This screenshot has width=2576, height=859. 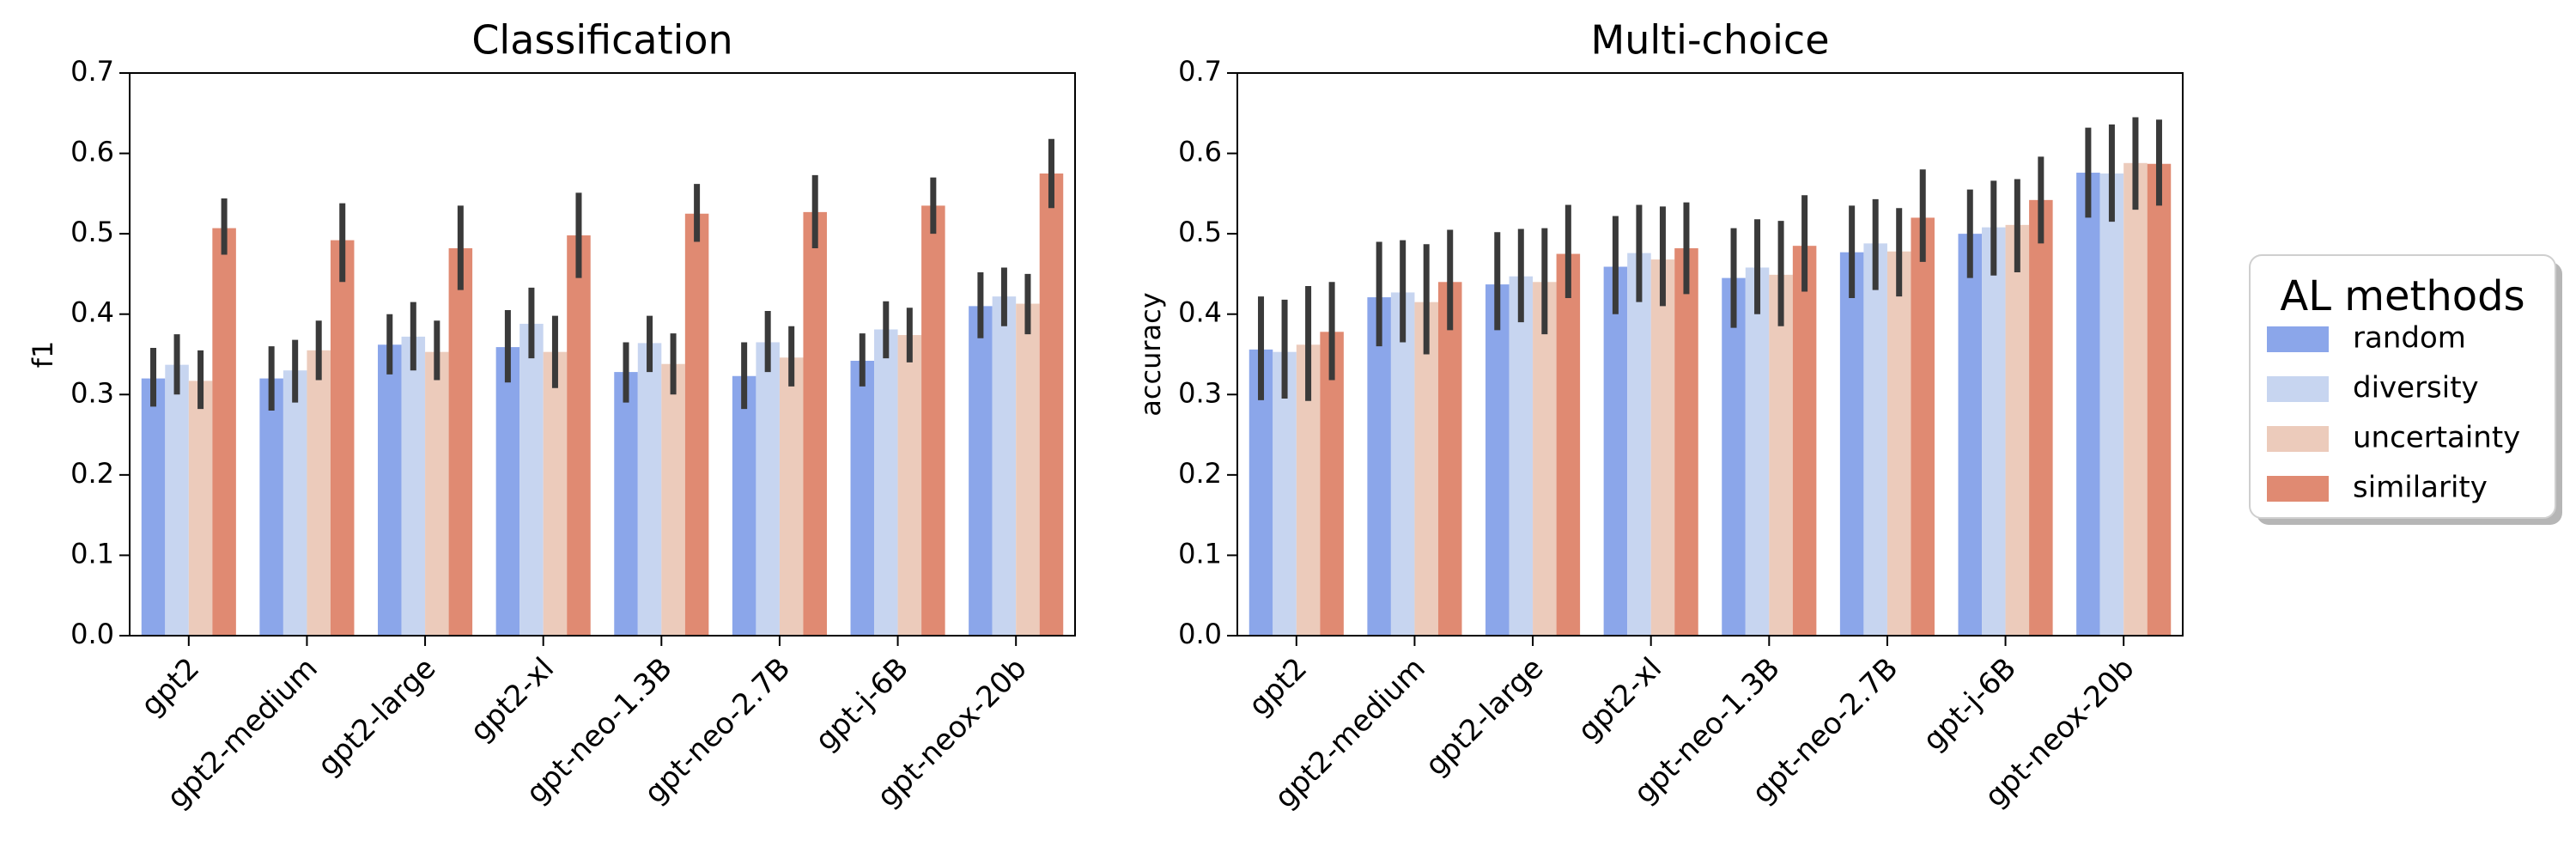 I want to click on legend-title: AL methods, so click(x=2402, y=296).